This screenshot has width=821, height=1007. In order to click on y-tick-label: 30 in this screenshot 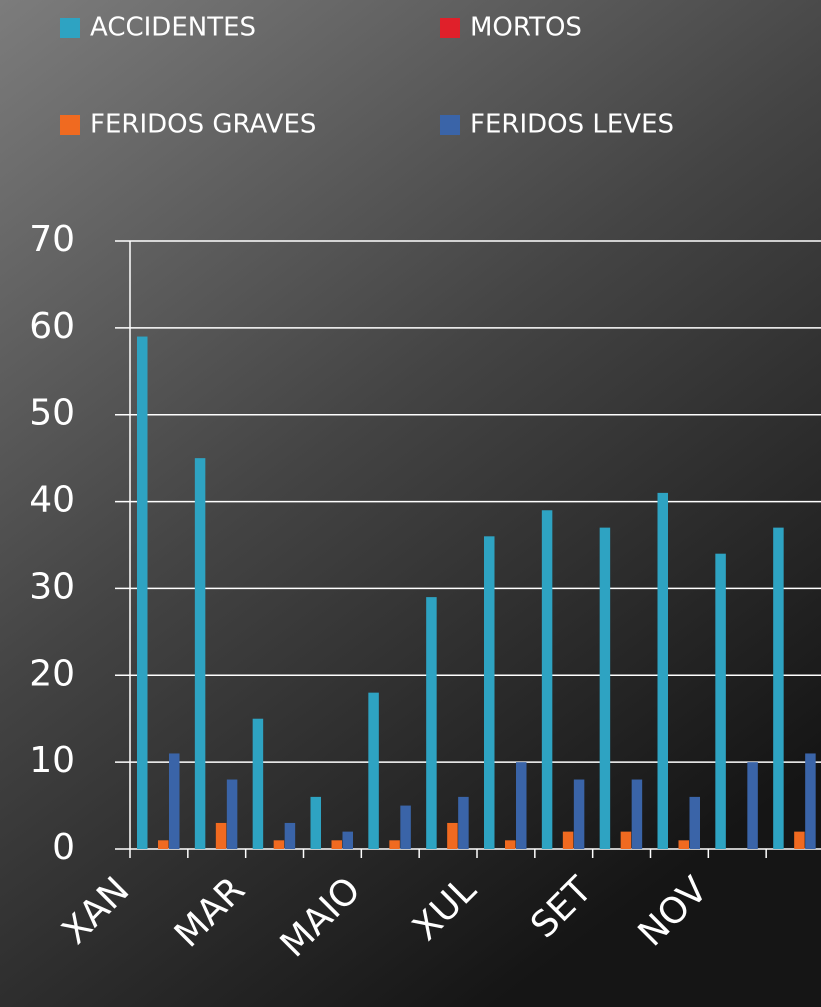, I will do `click(52, 586)`.